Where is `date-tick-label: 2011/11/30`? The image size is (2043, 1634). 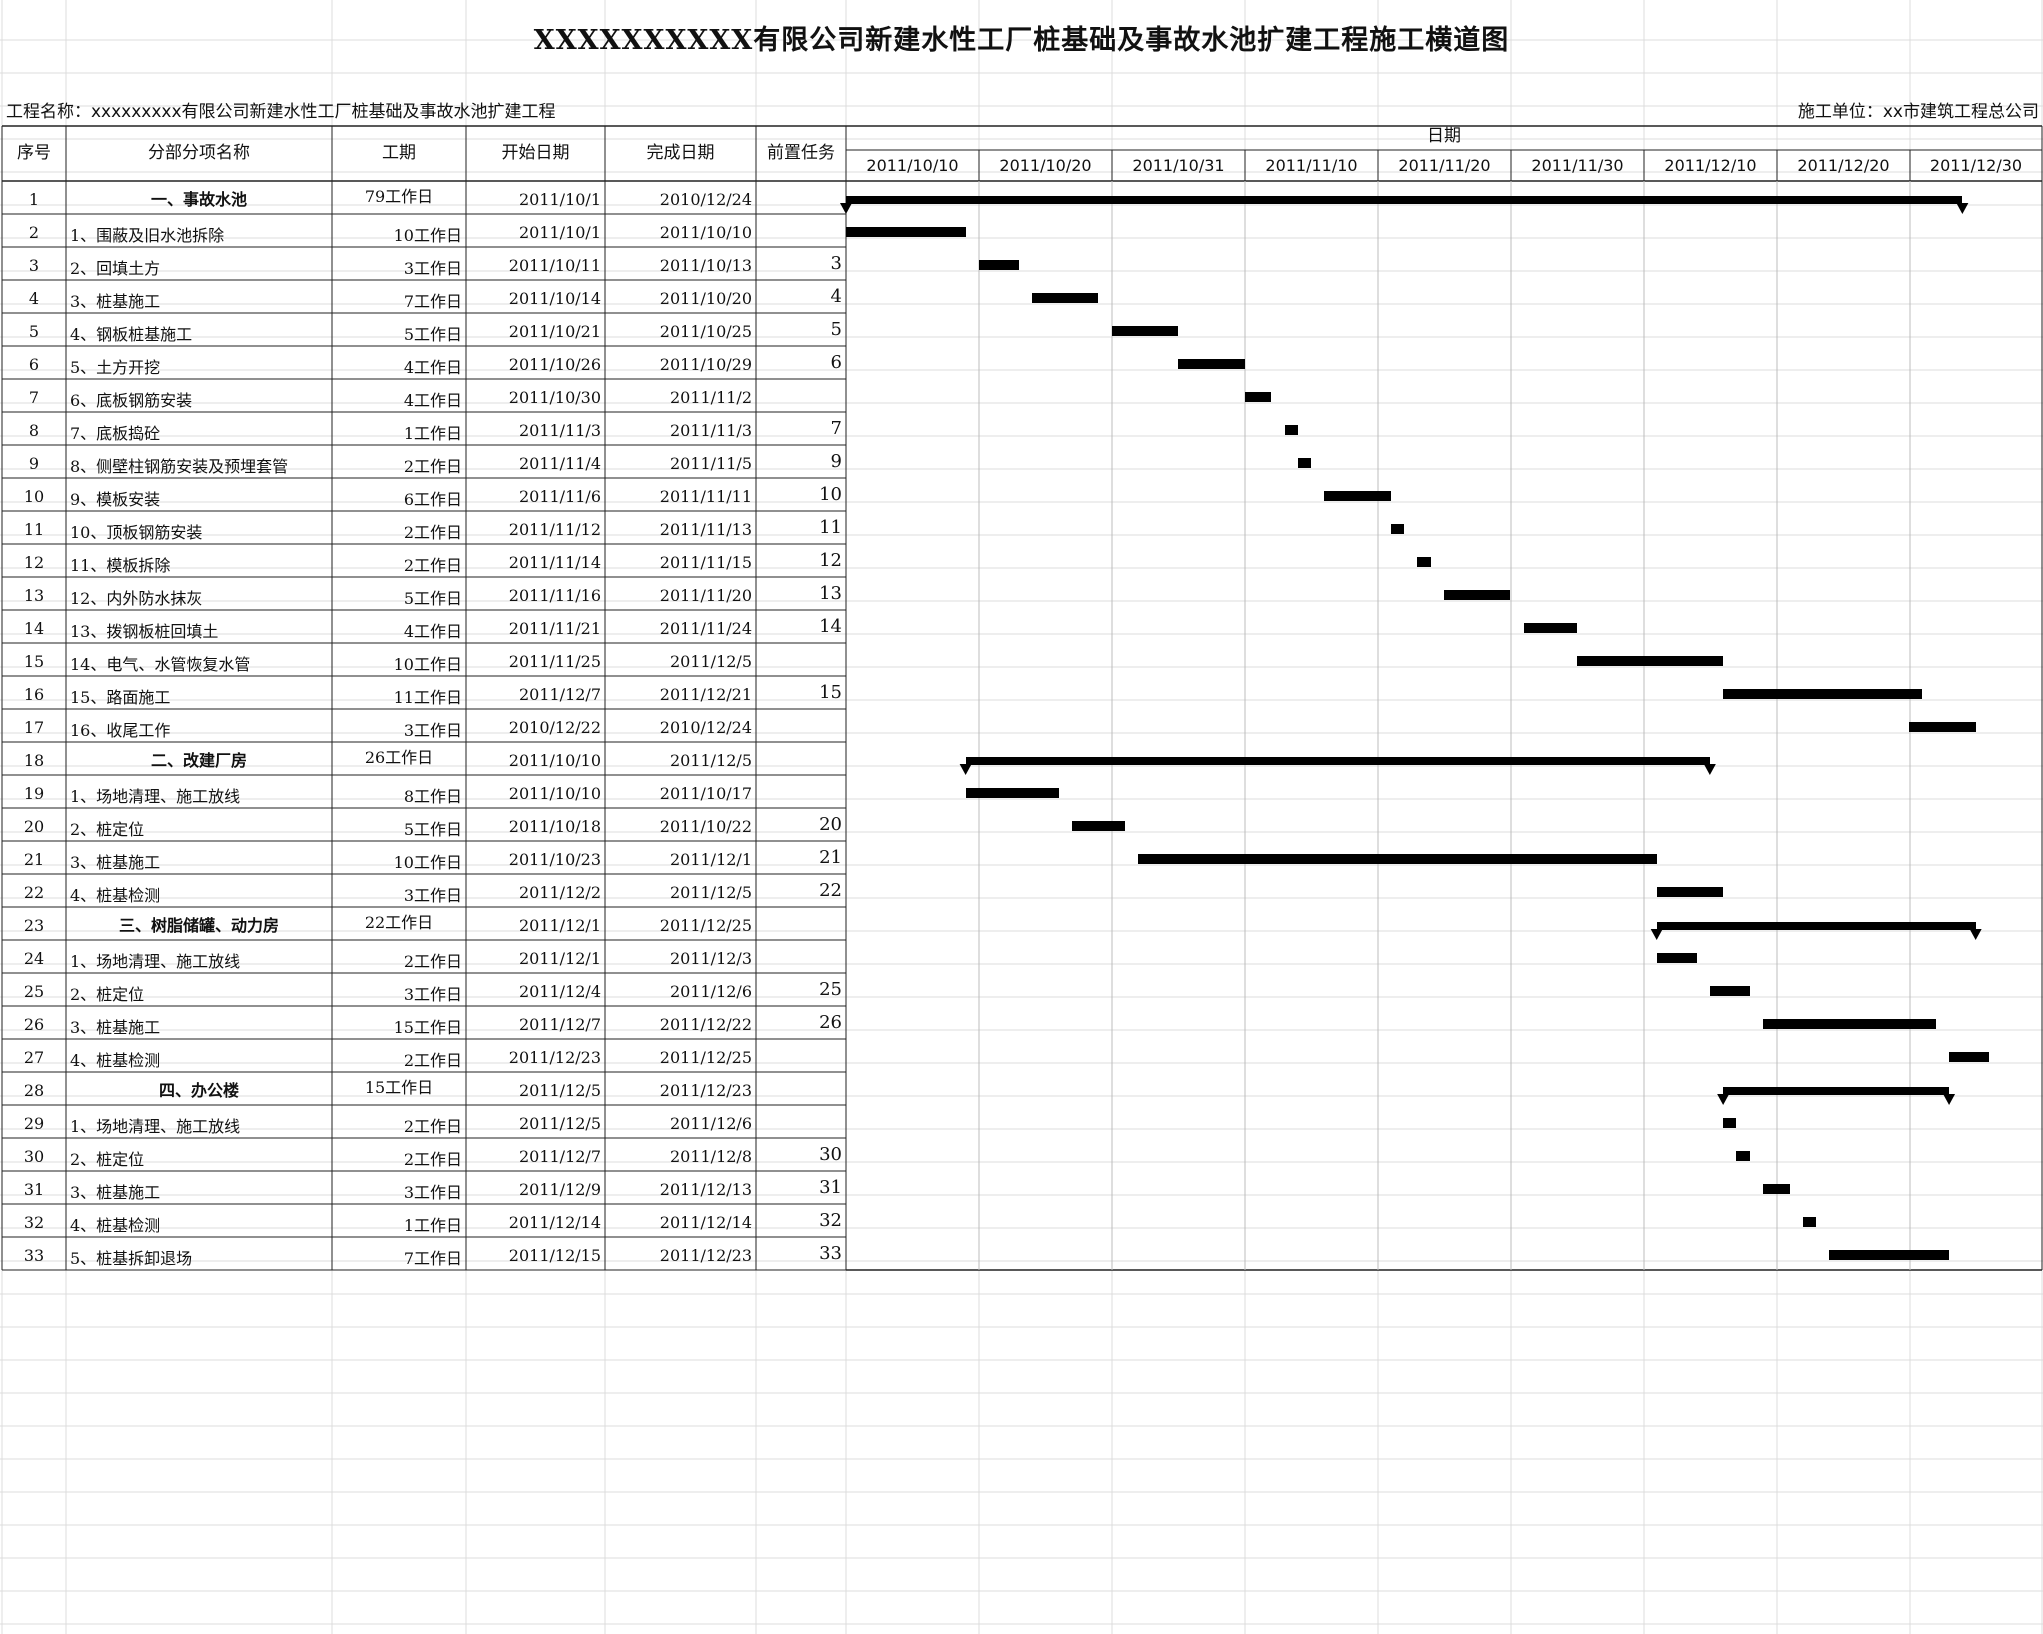 date-tick-label: 2011/11/30 is located at coordinates (1577, 165).